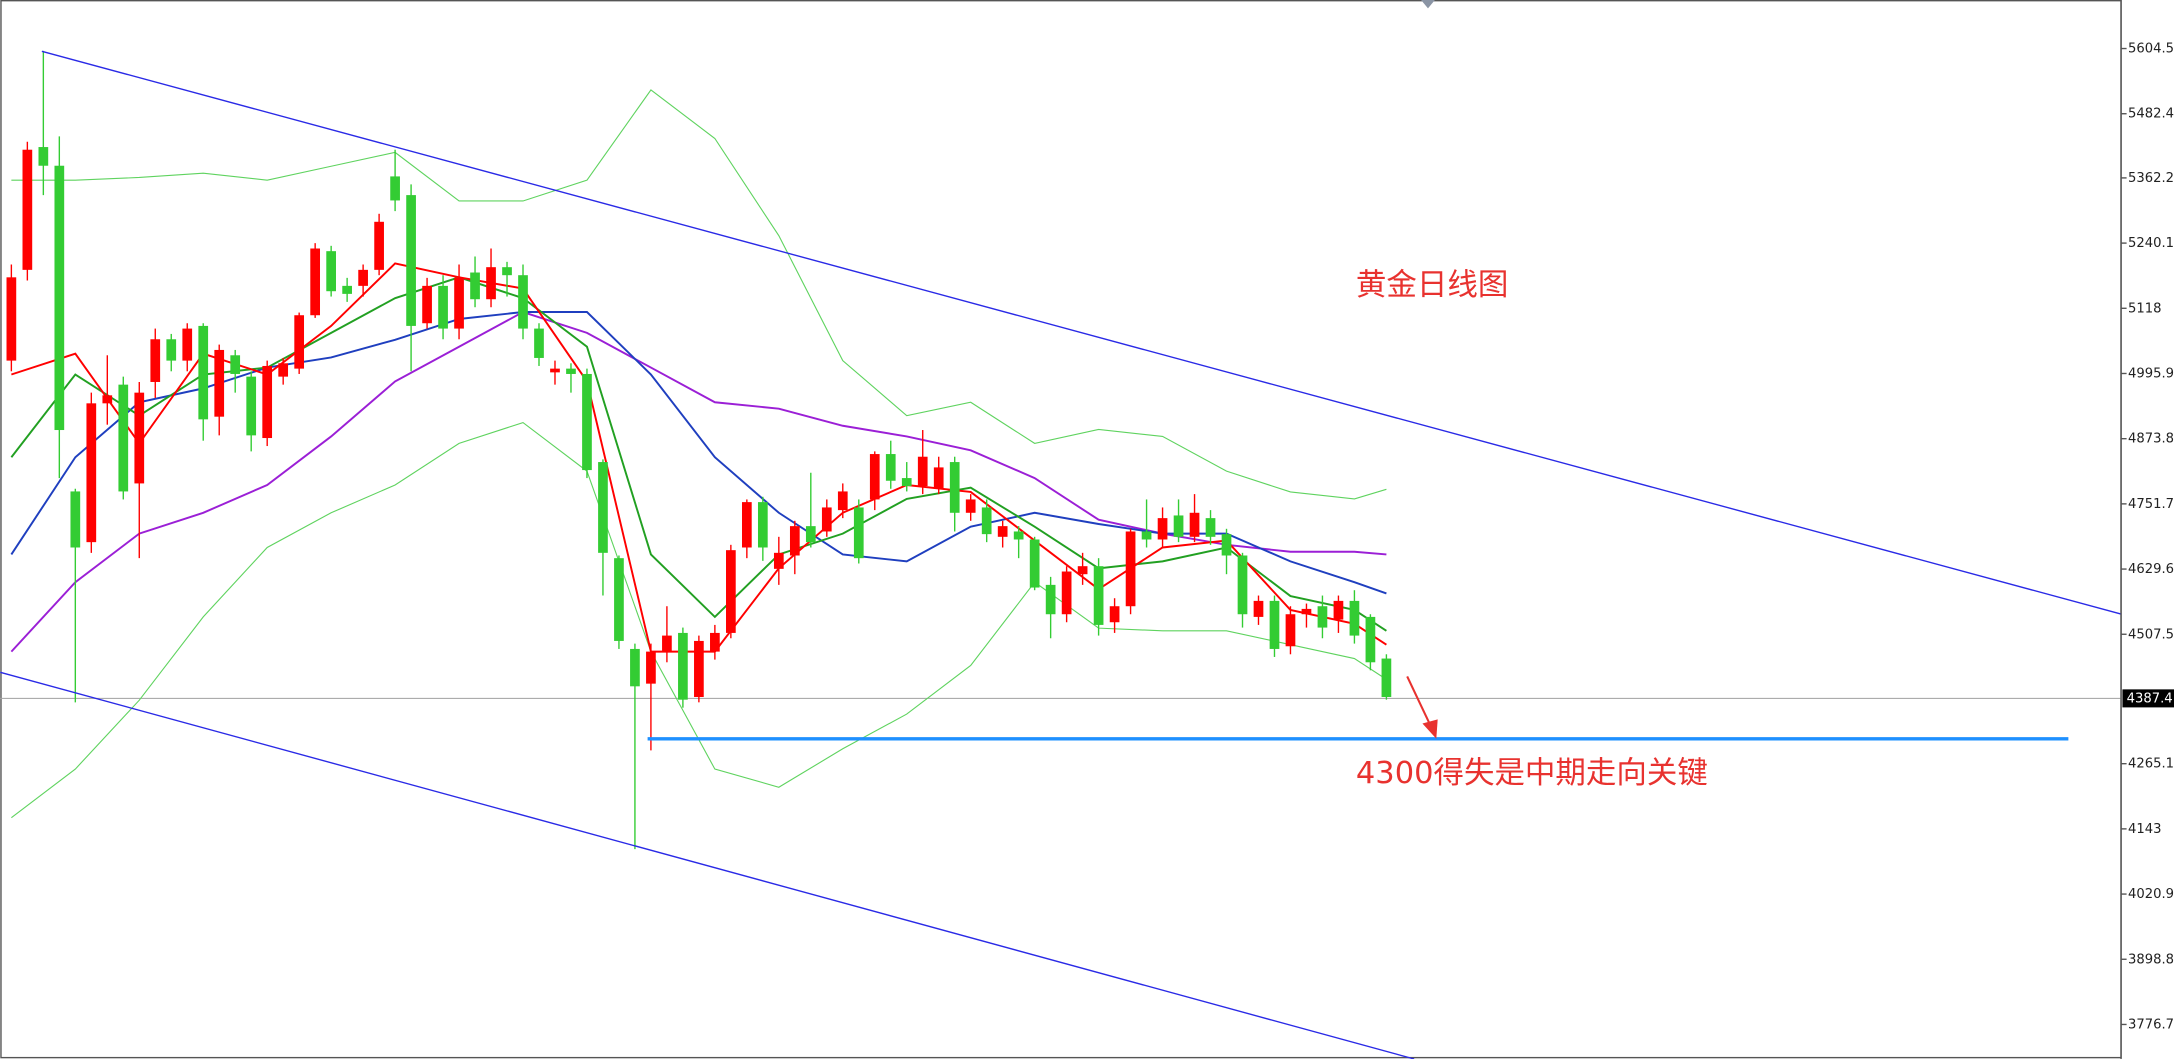 The height and width of the screenshot is (1059, 2174). I want to click on title-annotation: 黄金日线图, so click(1432, 285).